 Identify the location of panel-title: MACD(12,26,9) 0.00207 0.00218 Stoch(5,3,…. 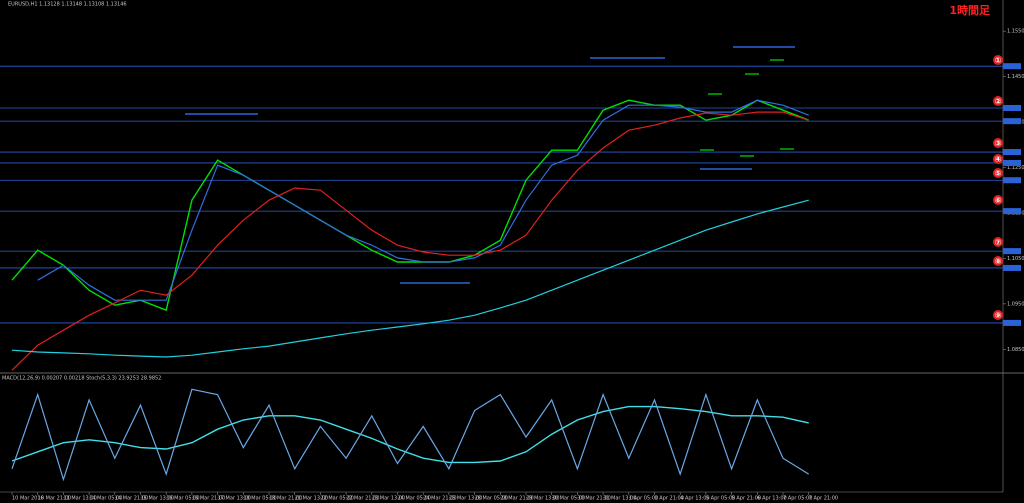
(81, 379).